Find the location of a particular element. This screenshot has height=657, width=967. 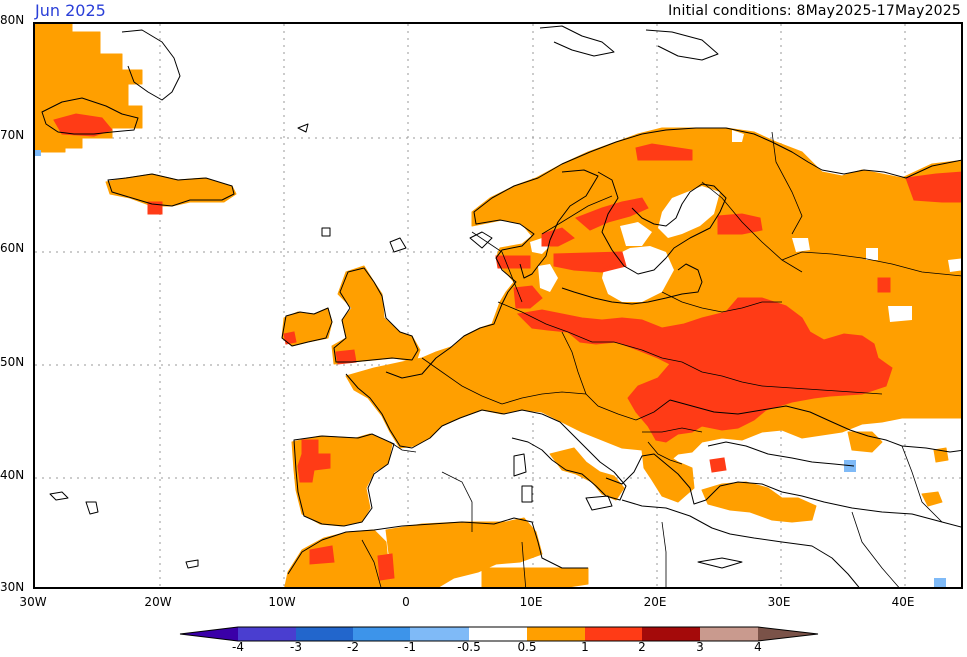

colorbar-cell-neutral is located at coordinates (498, 634).